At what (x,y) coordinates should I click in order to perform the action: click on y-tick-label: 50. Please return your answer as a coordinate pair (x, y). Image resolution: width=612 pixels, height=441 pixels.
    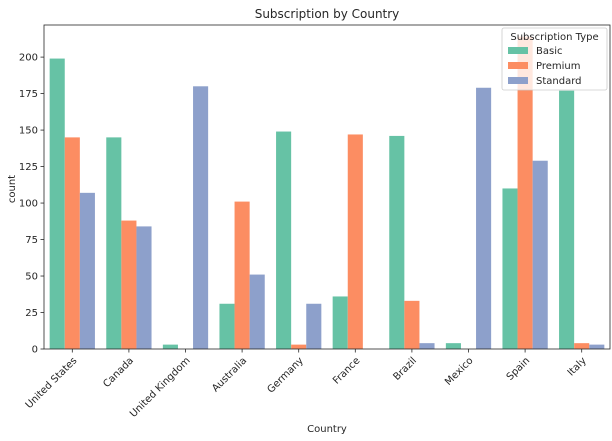
    Looking at the image, I should click on (31, 277).